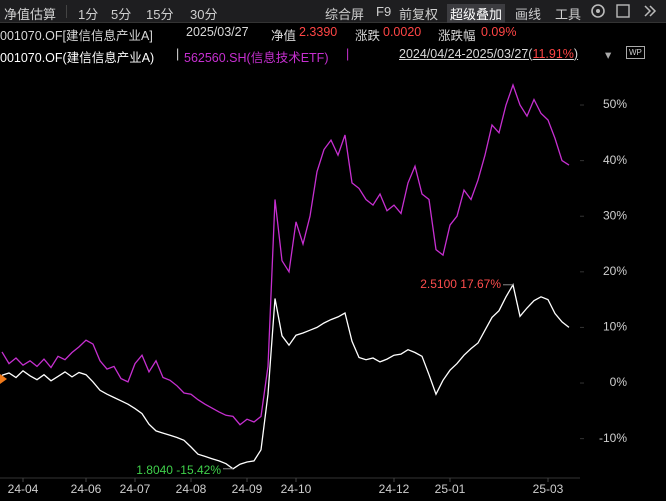 The height and width of the screenshot is (501, 666). I want to click on period-close: ), so click(576, 54).